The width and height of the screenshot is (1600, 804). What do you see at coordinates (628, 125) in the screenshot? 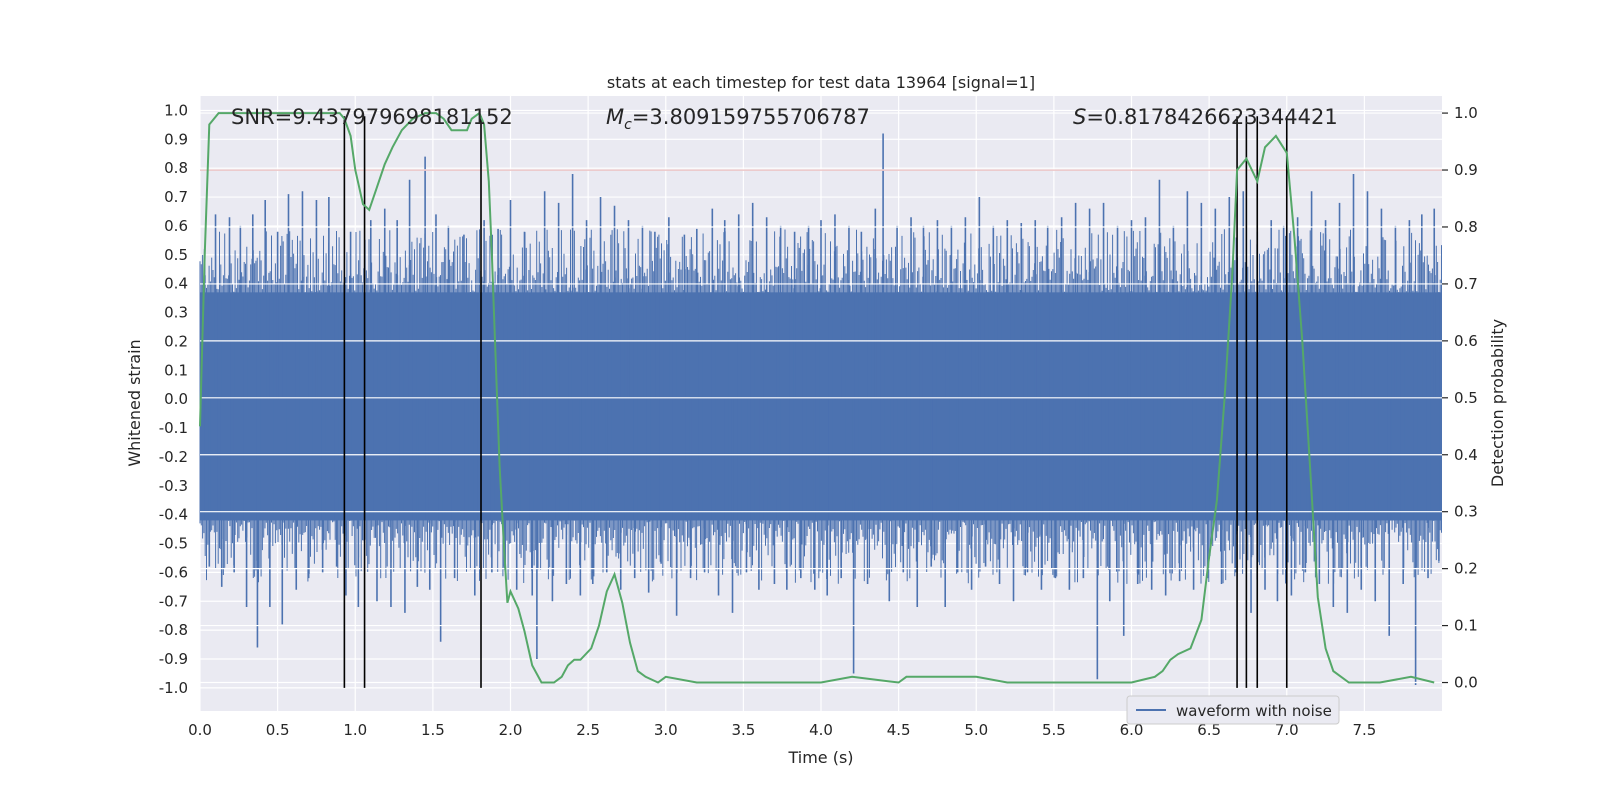
I see `mc-subscript: c` at bounding box center [628, 125].